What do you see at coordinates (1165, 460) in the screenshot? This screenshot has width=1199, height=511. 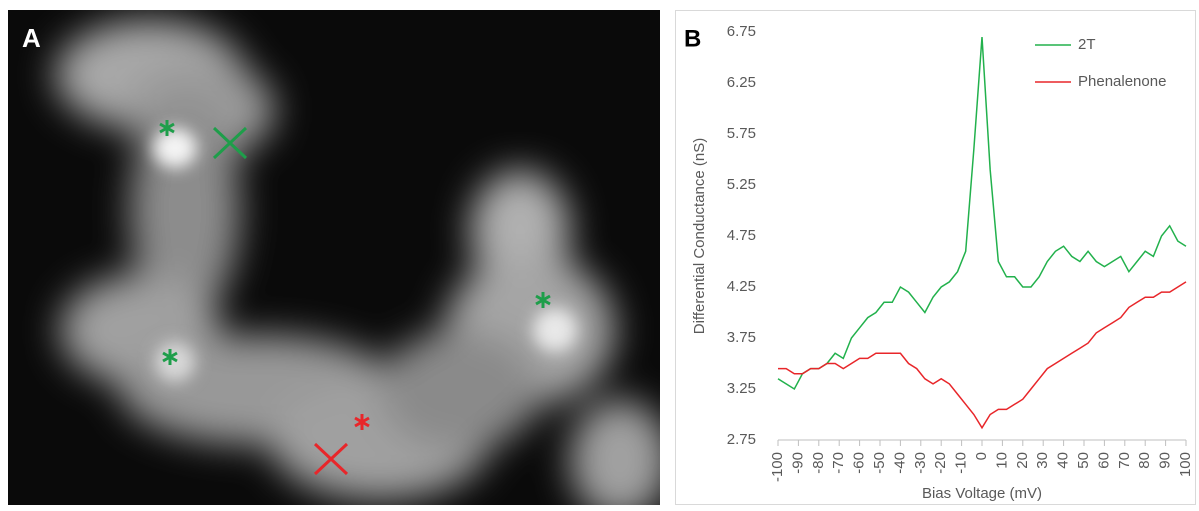 I see `x-tick-label: 90` at bounding box center [1165, 460].